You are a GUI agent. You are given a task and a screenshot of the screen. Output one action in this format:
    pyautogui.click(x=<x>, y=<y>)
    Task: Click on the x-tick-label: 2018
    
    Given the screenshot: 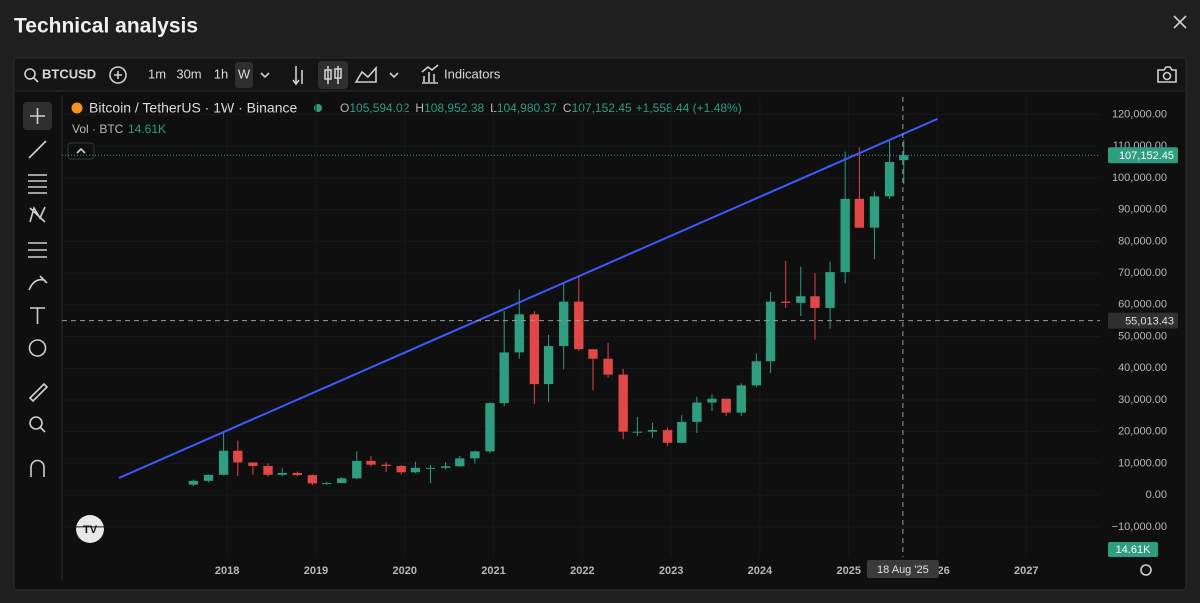 What is the action you would take?
    pyautogui.click(x=227, y=571)
    